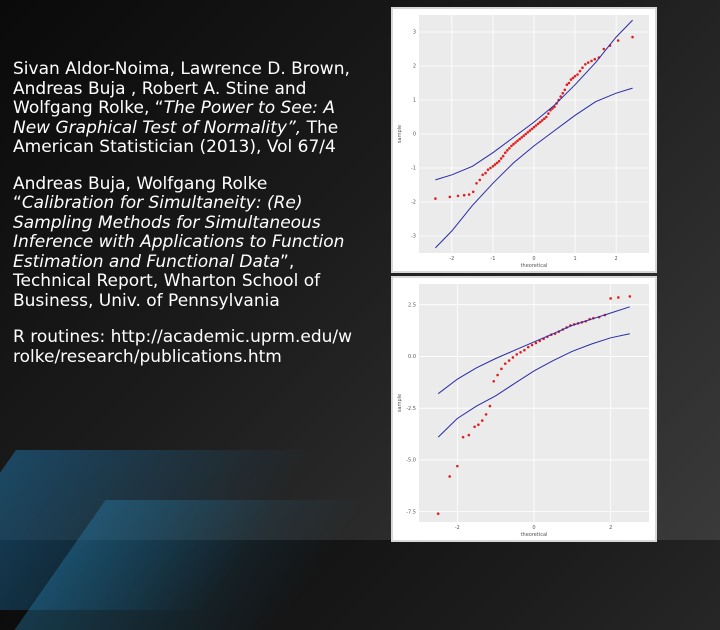 This screenshot has height=630, width=720. I want to click on y-tick-label: 3, so click(414, 33).